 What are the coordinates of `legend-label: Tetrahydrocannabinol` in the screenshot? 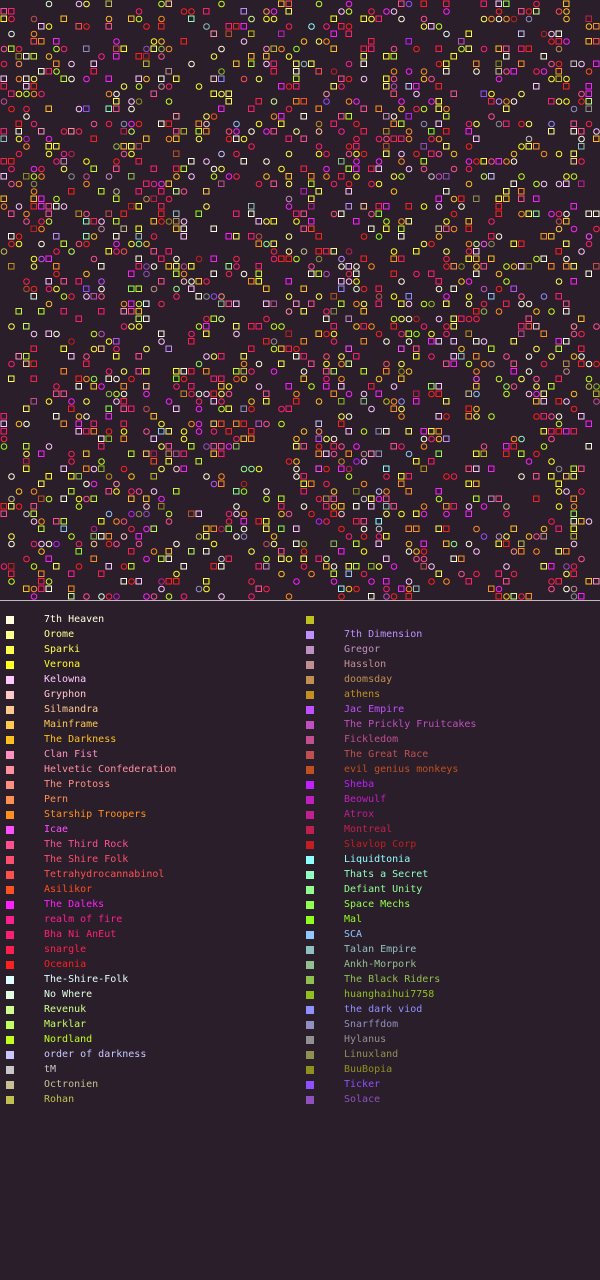 It's located at (104, 874).